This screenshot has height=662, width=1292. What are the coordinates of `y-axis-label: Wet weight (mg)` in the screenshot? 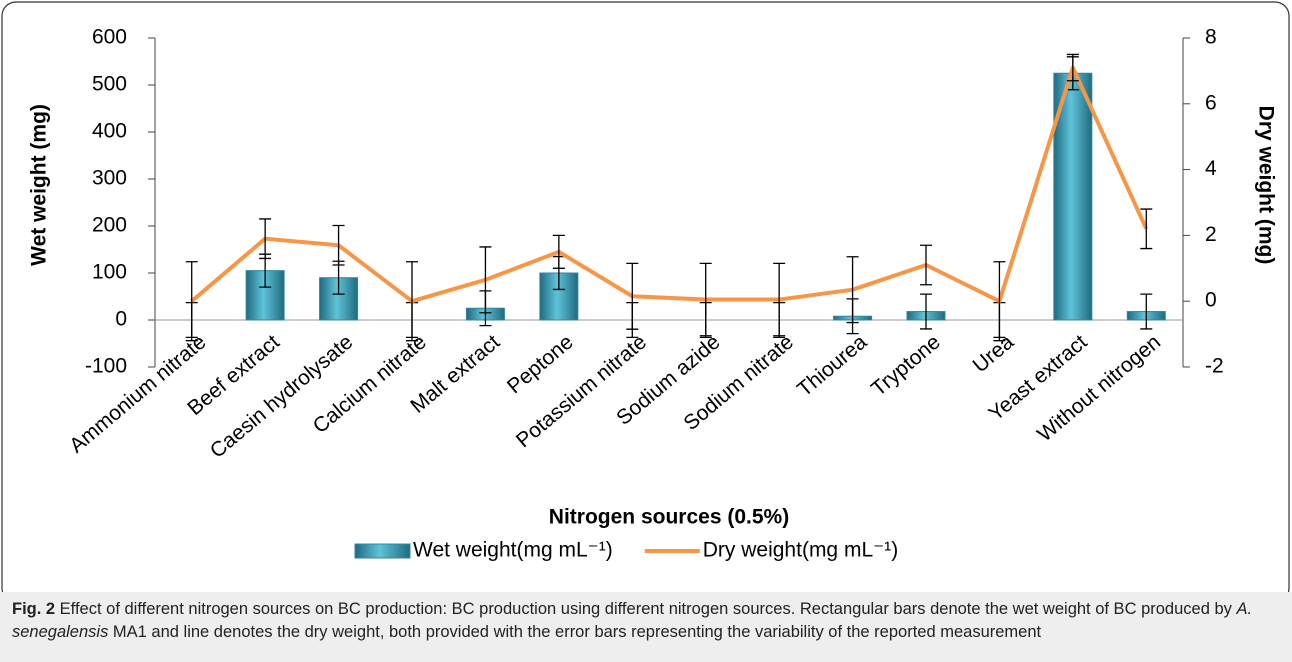 It's located at (39, 185).